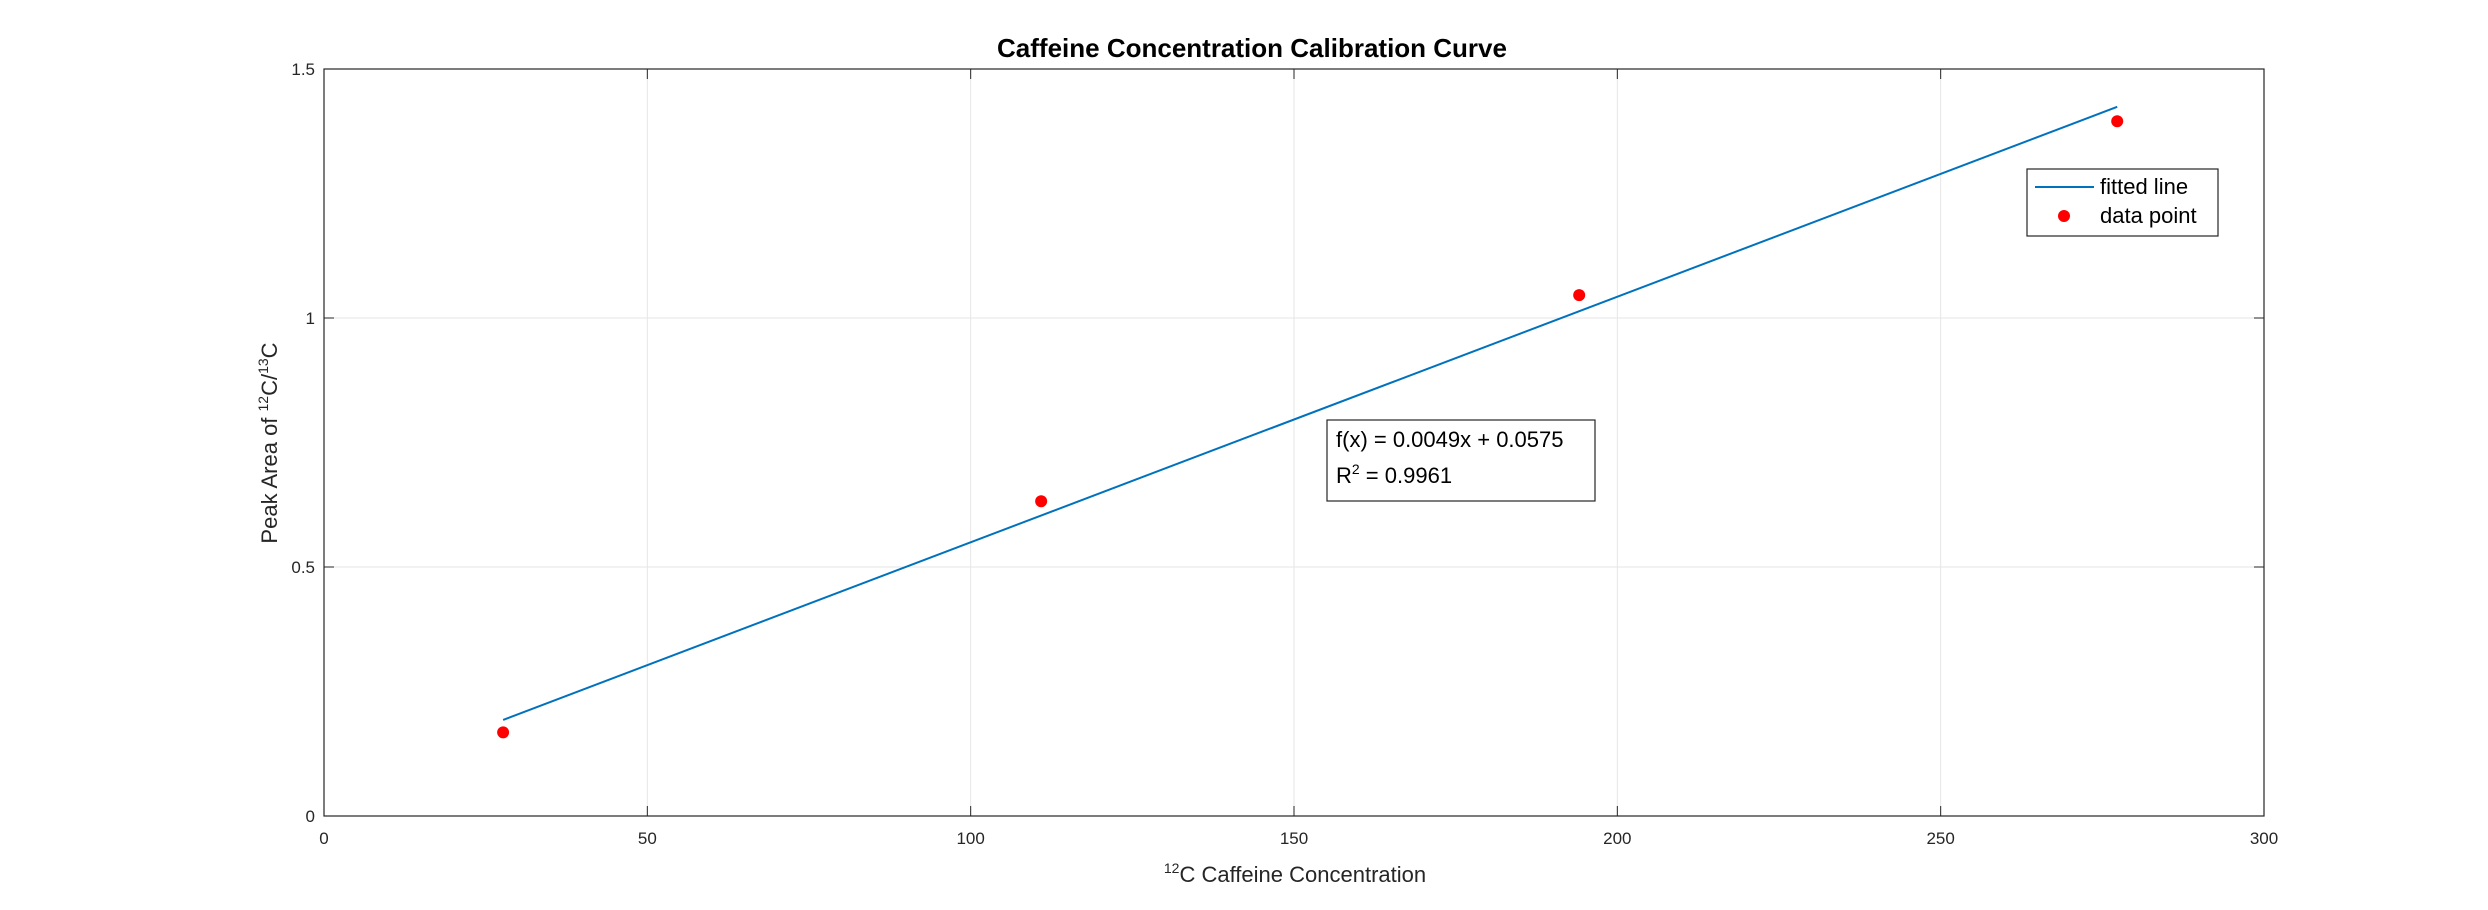 The width and height of the screenshot is (2488, 910). Describe the element at coordinates (2148, 215) in the screenshot. I see `legend-data-point-label: data point` at that location.